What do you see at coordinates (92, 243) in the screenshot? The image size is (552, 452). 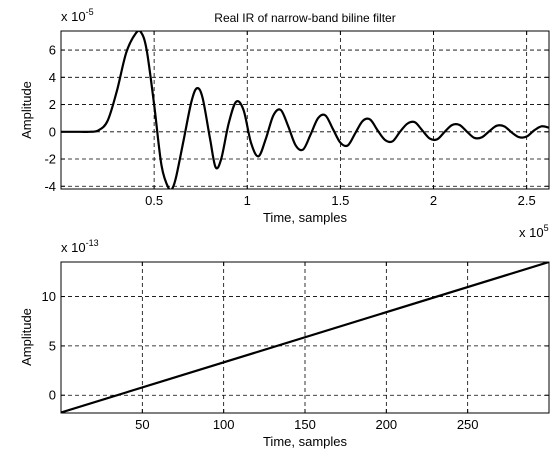 I see `bottom-plot-y-exponent-power: -13` at bounding box center [92, 243].